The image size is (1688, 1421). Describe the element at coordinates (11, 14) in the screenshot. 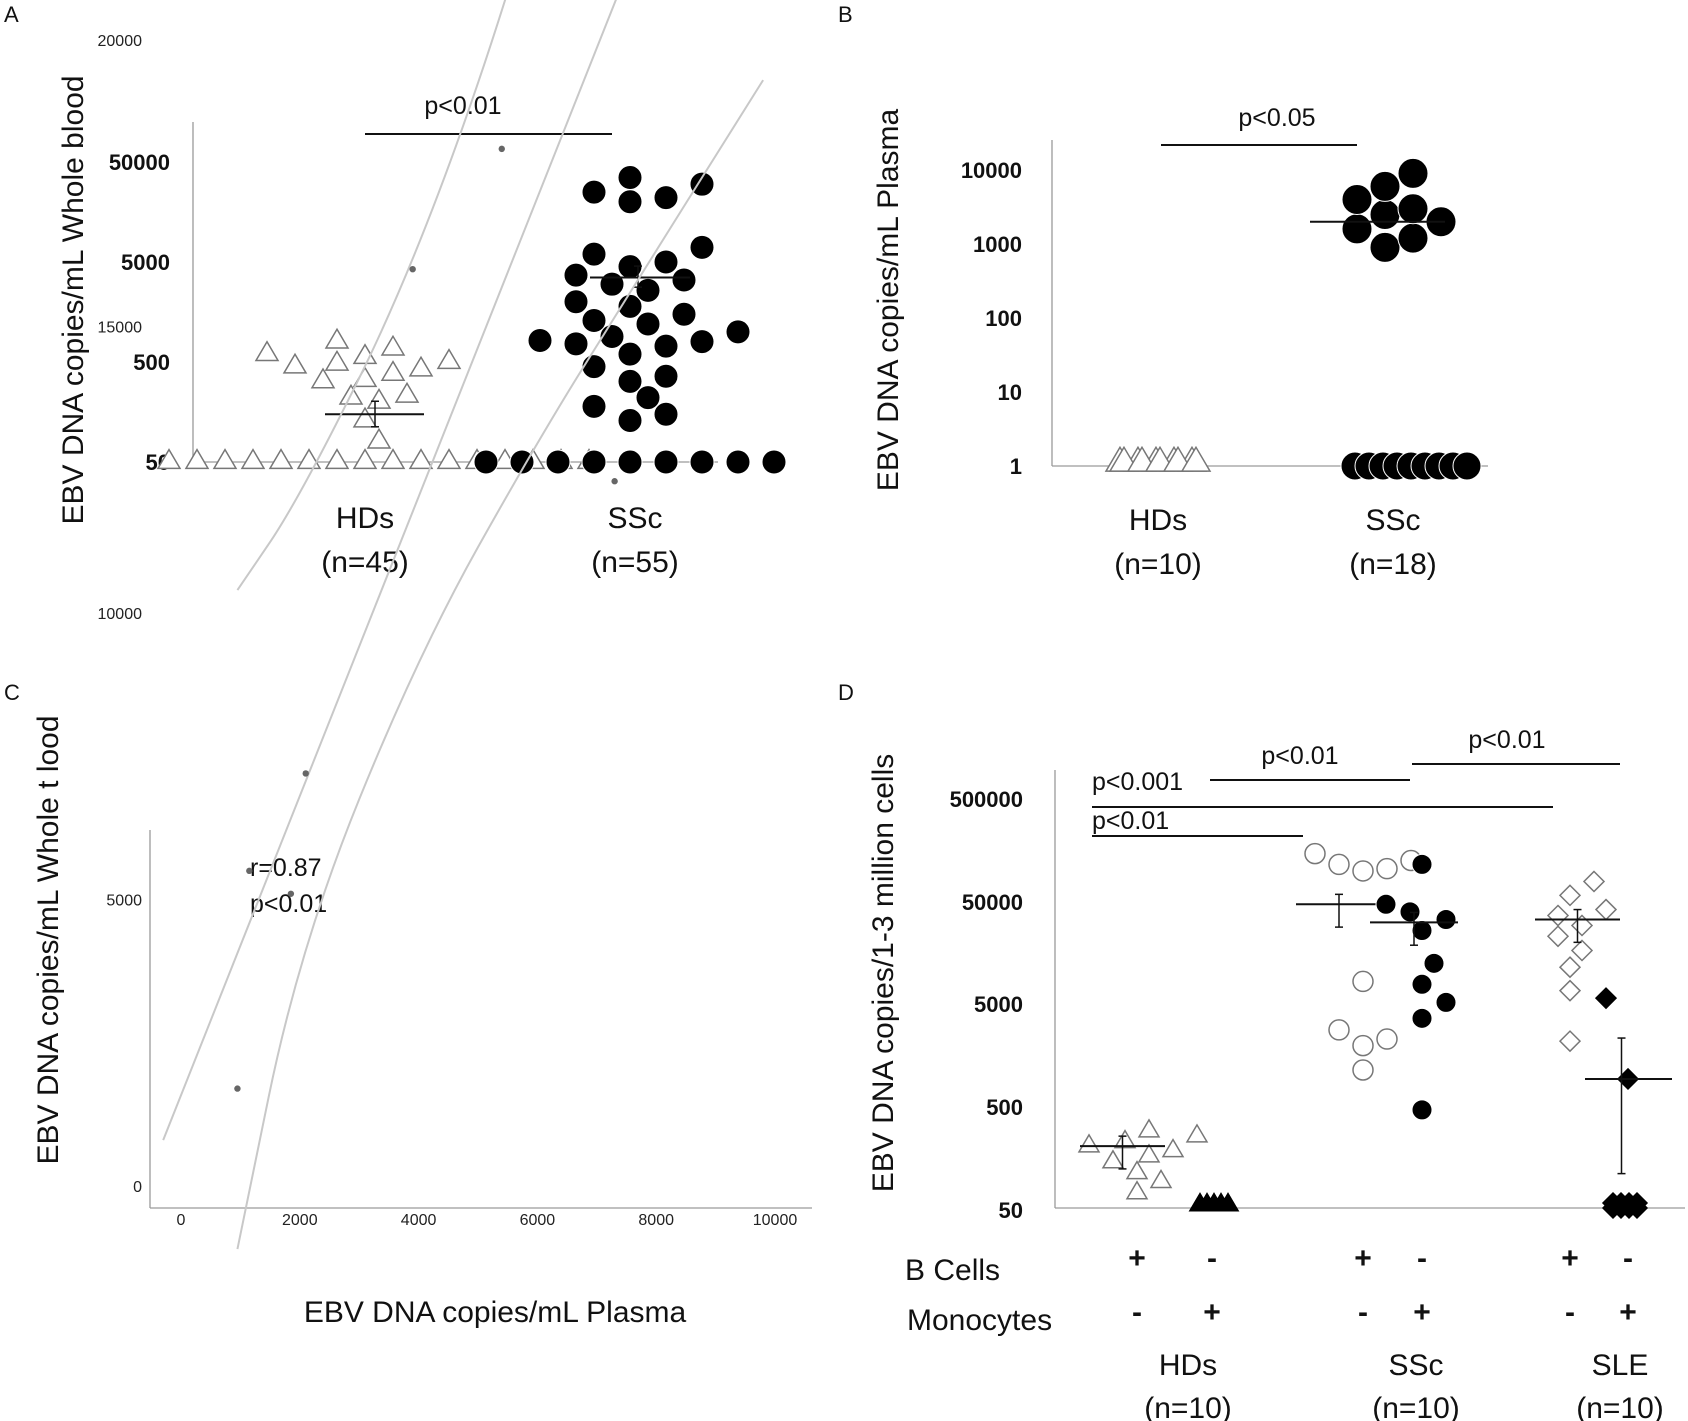

I see `panel-a-letter: A` at that location.